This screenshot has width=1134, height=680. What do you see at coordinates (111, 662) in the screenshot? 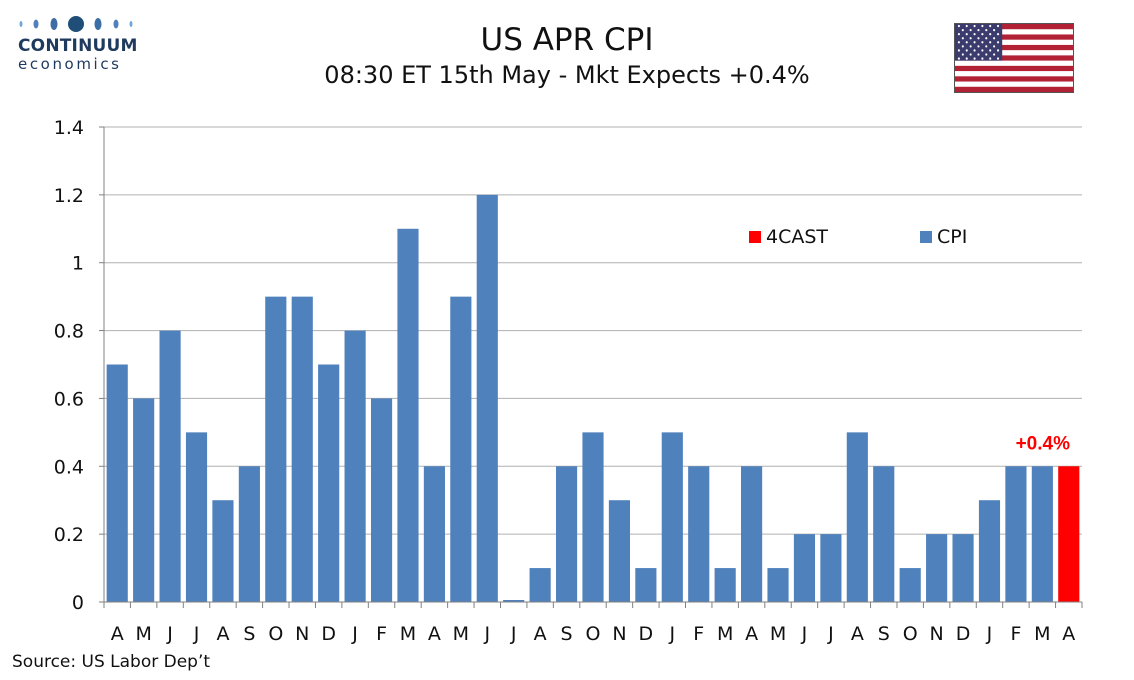
I see `source-note: Source: US Labor Dep’t` at bounding box center [111, 662].